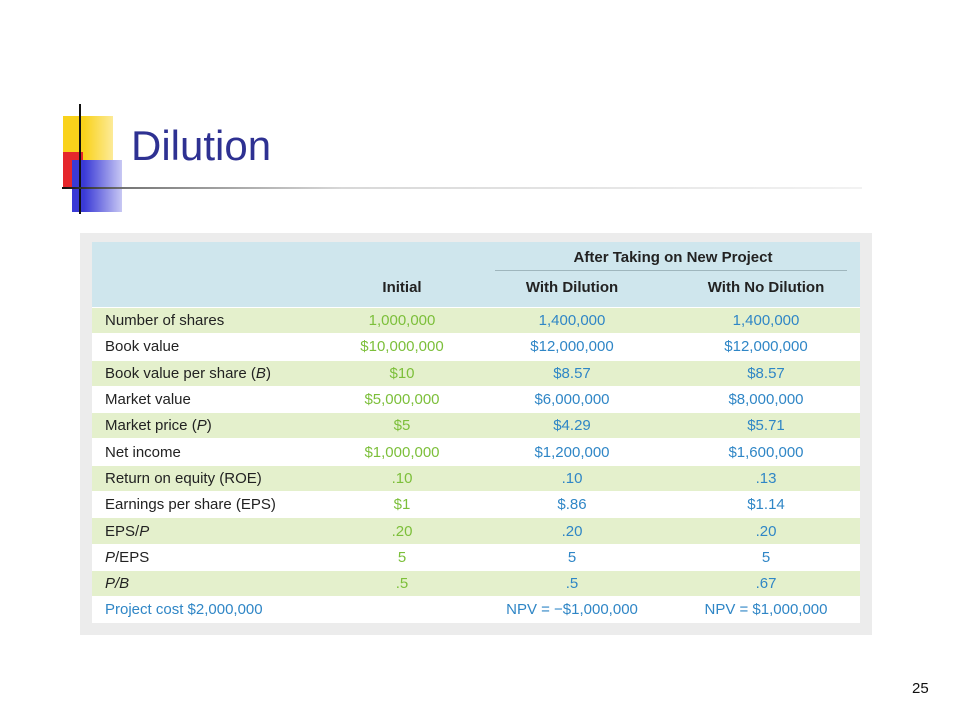 The width and height of the screenshot is (960, 720). Describe the element at coordinates (80, 159) in the screenshot. I see `title-ornament-vertical-line` at that location.